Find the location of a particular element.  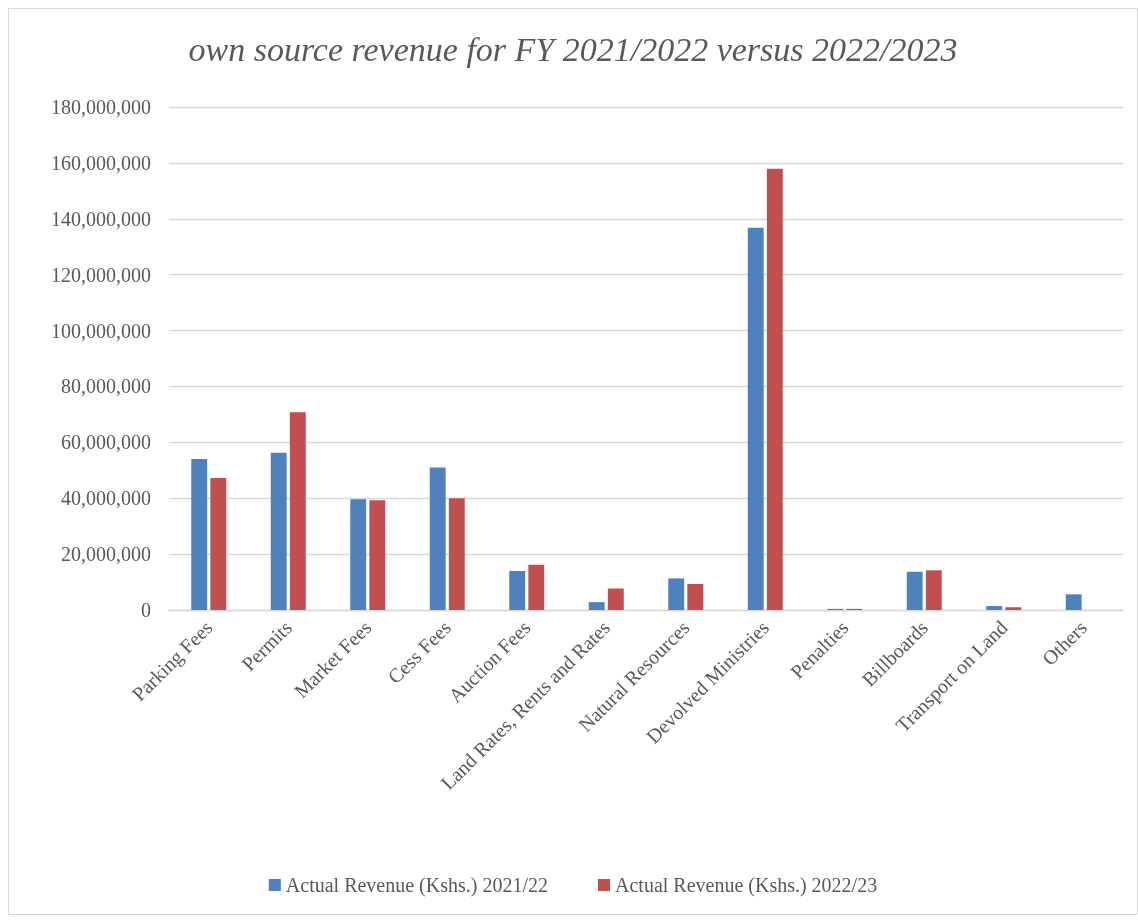

y-tick-label: 0 is located at coordinates (146, 610).